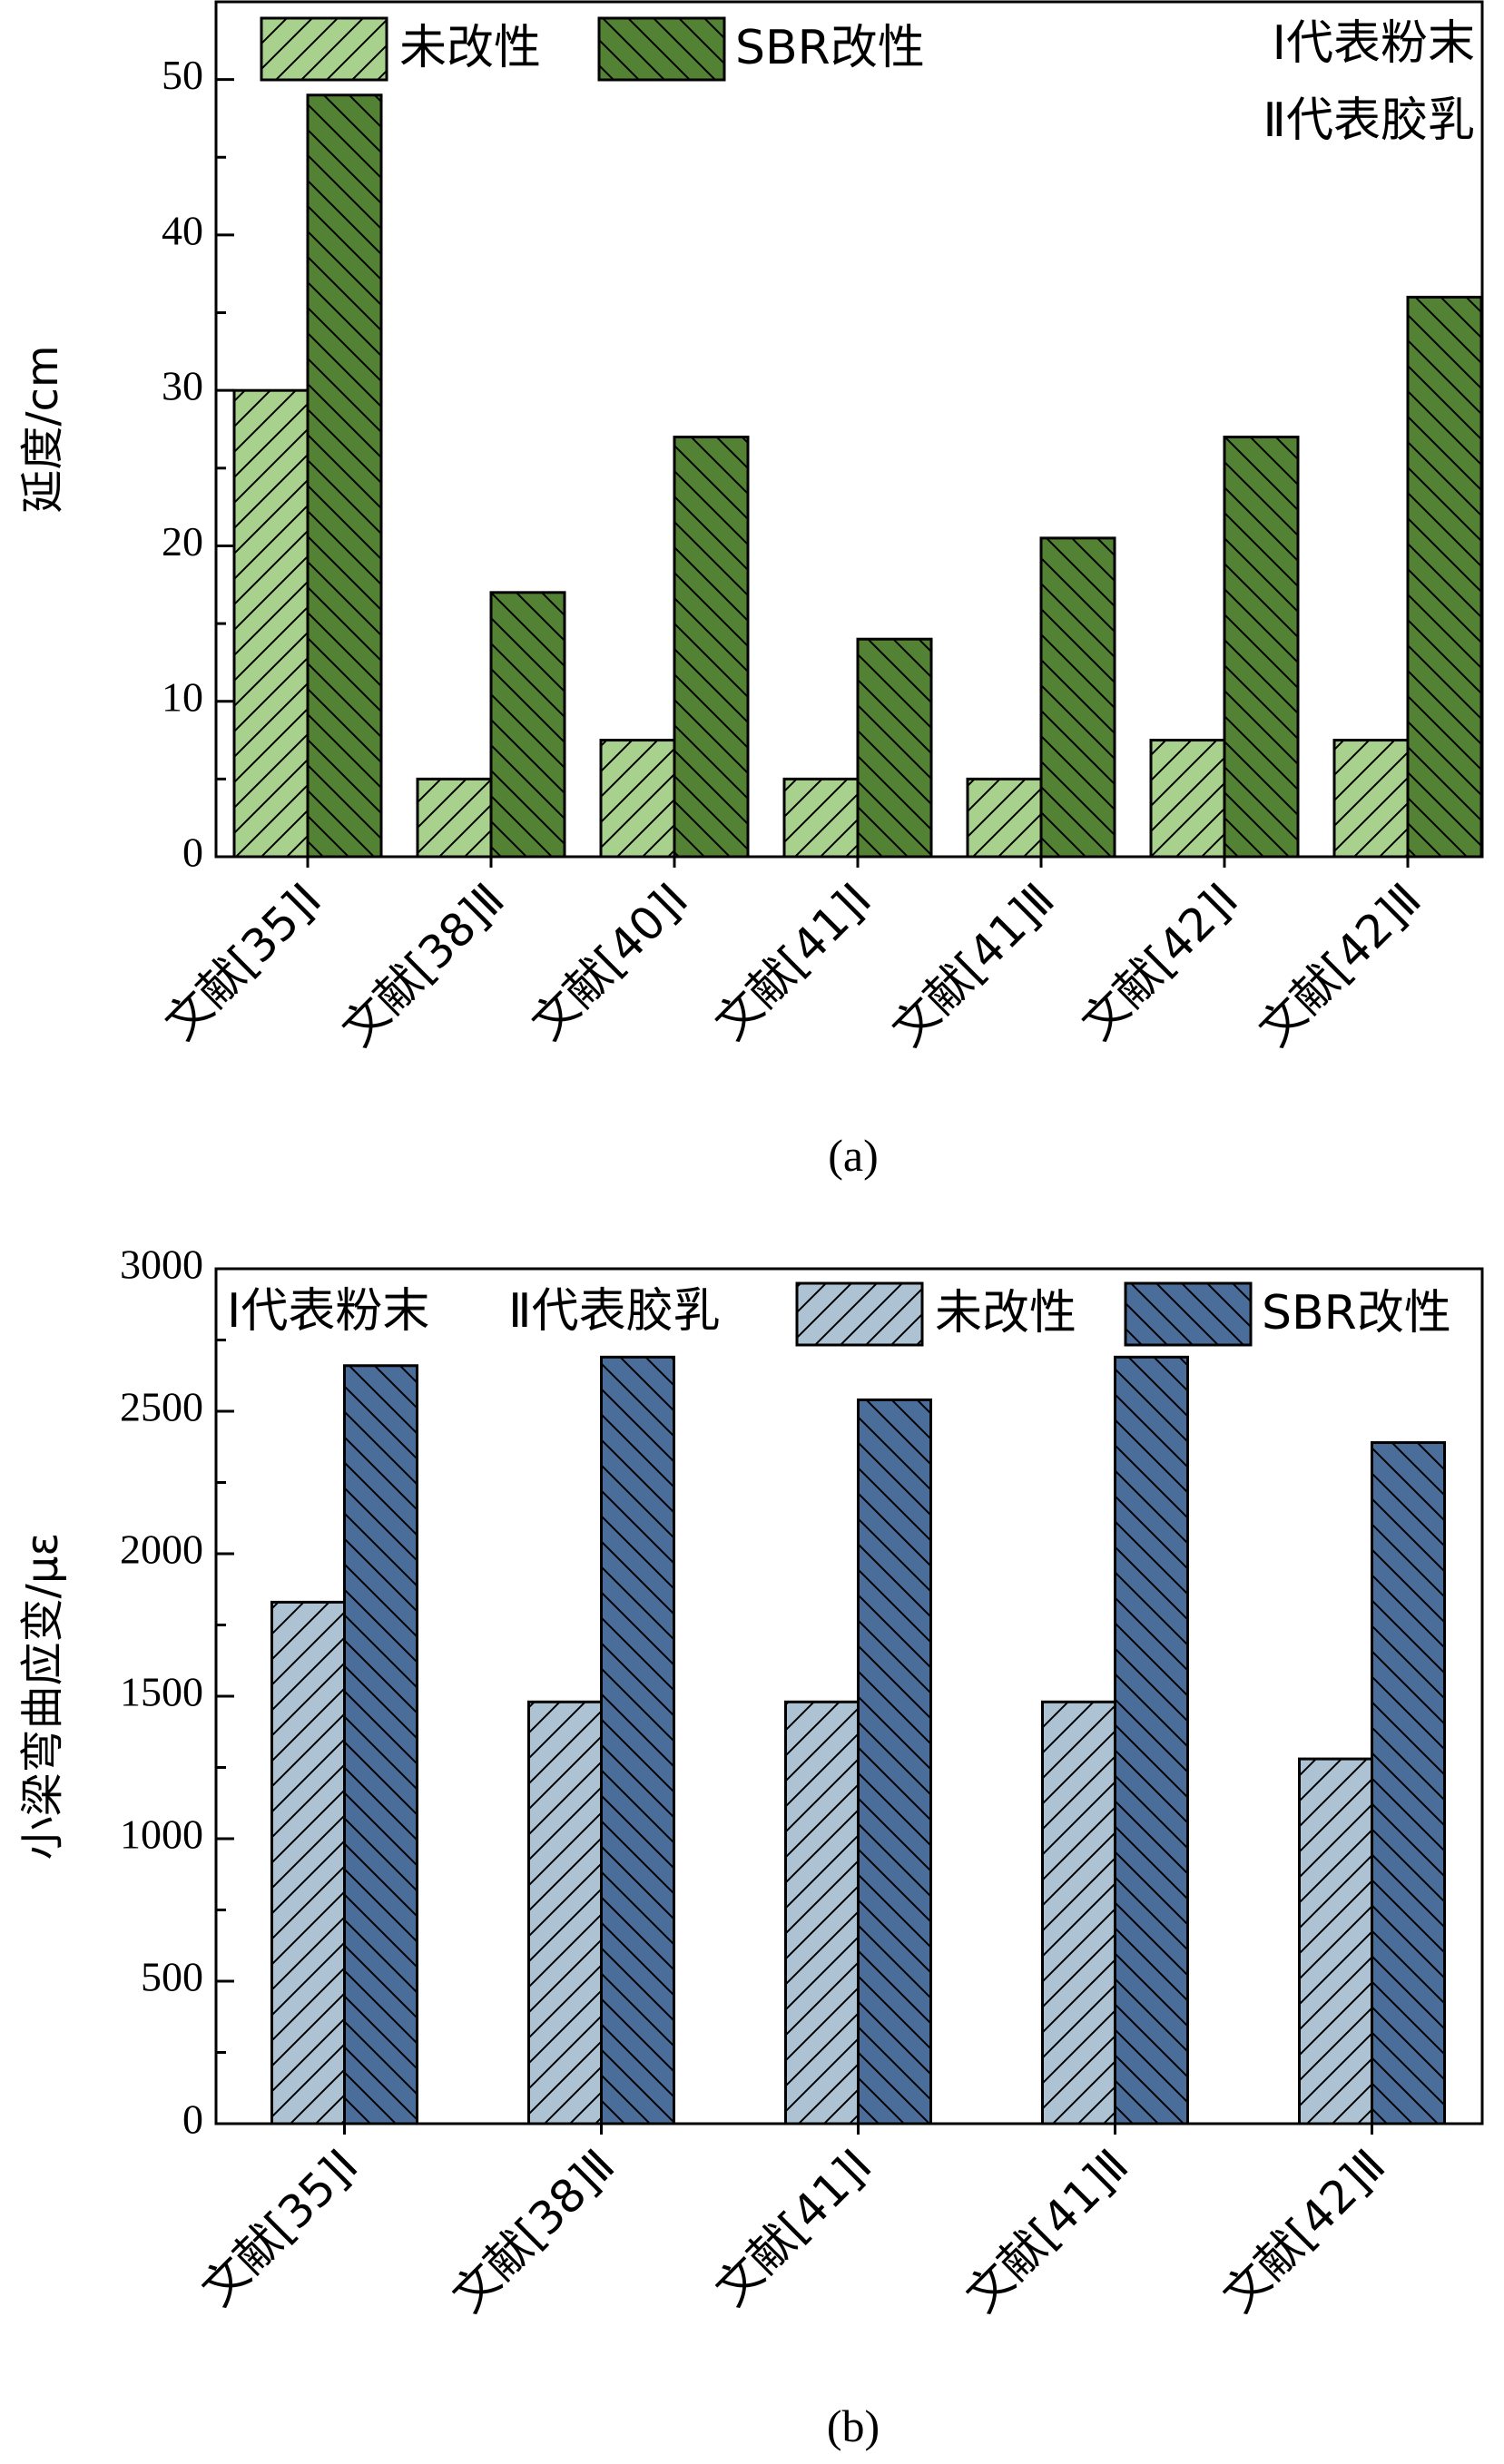 The image size is (1504, 2464). I want to click on chart-a-legend: 未改性 SBR改性, so click(593, 49).